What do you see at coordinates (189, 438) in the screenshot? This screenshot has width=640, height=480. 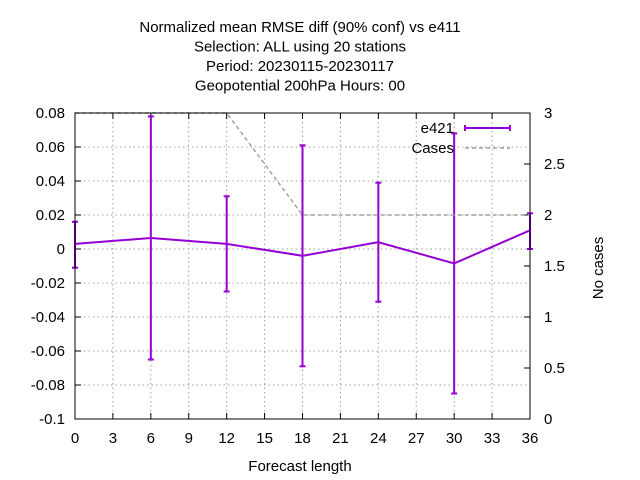 I see `x-tick-label: 9` at bounding box center [189, 438].